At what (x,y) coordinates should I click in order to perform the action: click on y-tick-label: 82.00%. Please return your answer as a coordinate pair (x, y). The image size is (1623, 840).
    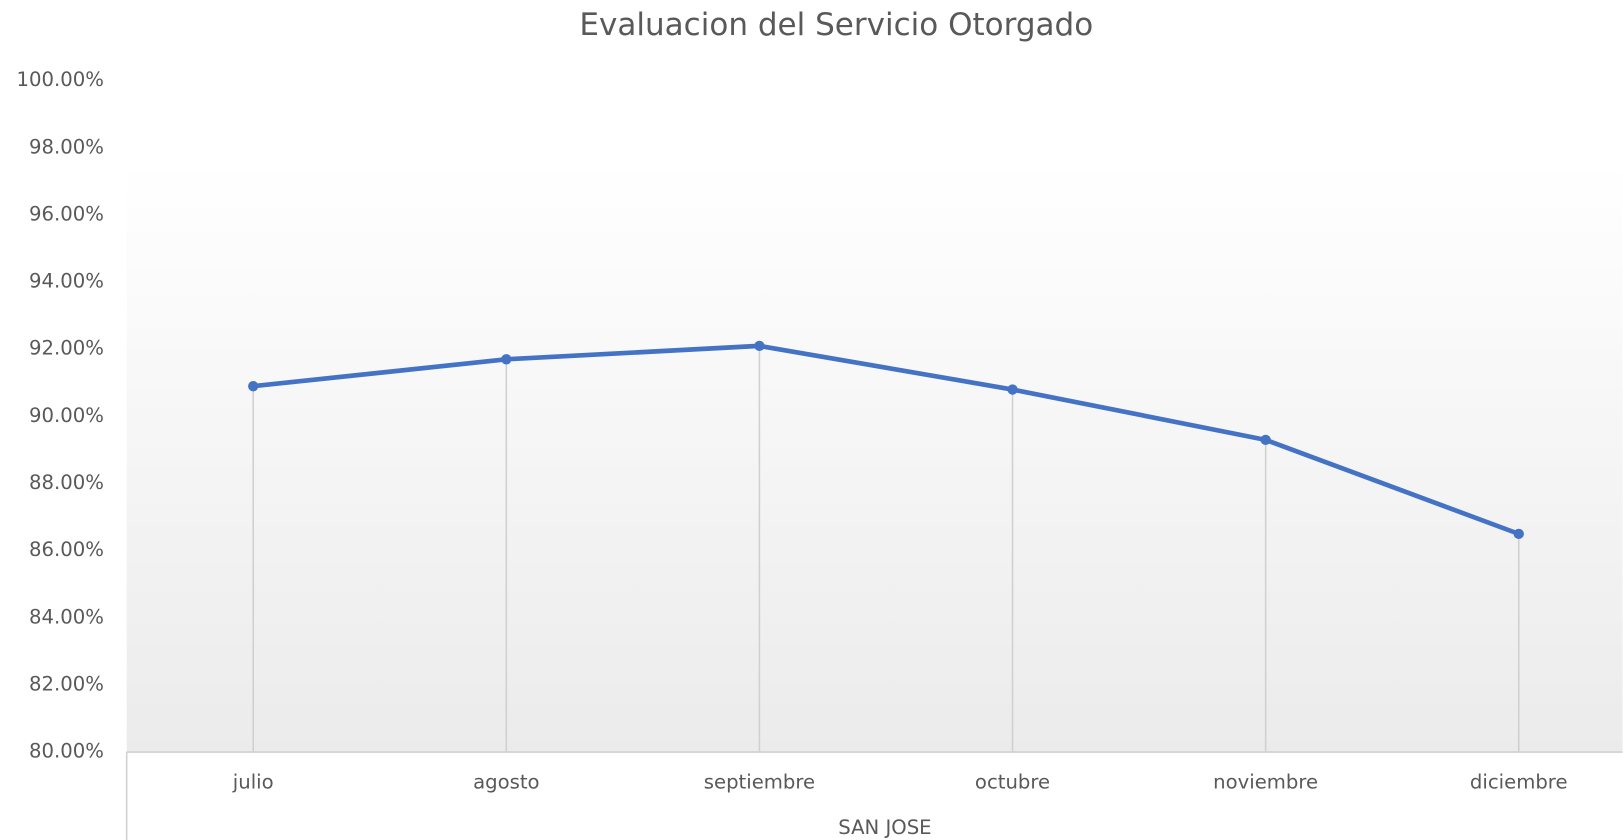
    Looking at the image, I should click on (66, 683).